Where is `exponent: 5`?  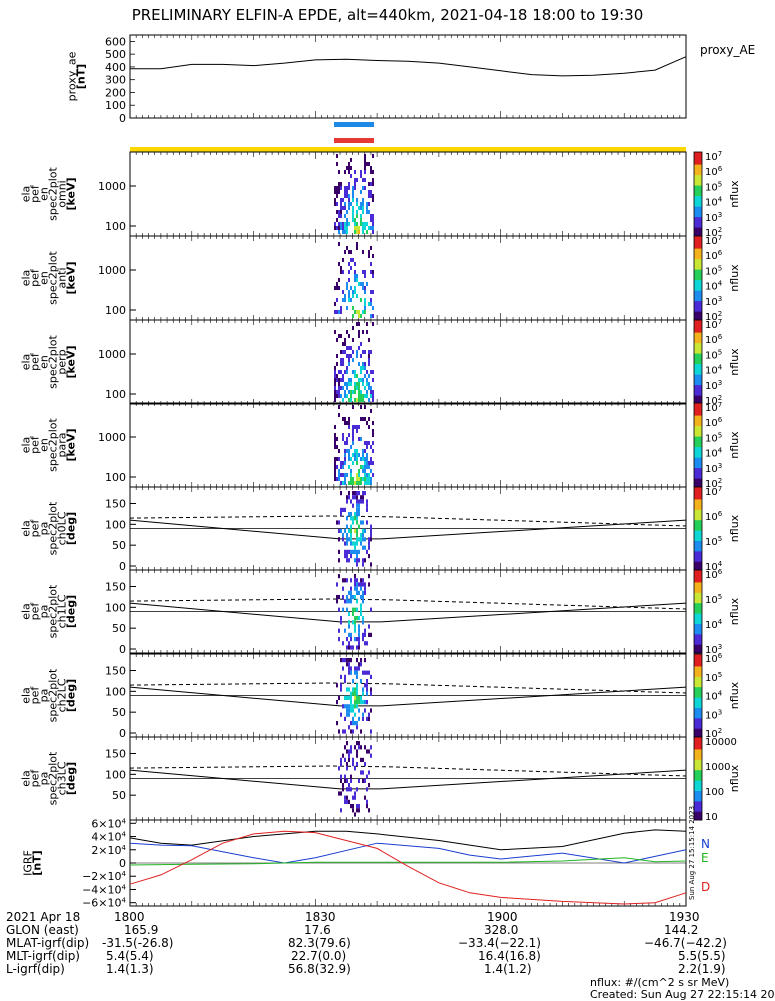 exponent: 5 is located at coordinates (720, 268).